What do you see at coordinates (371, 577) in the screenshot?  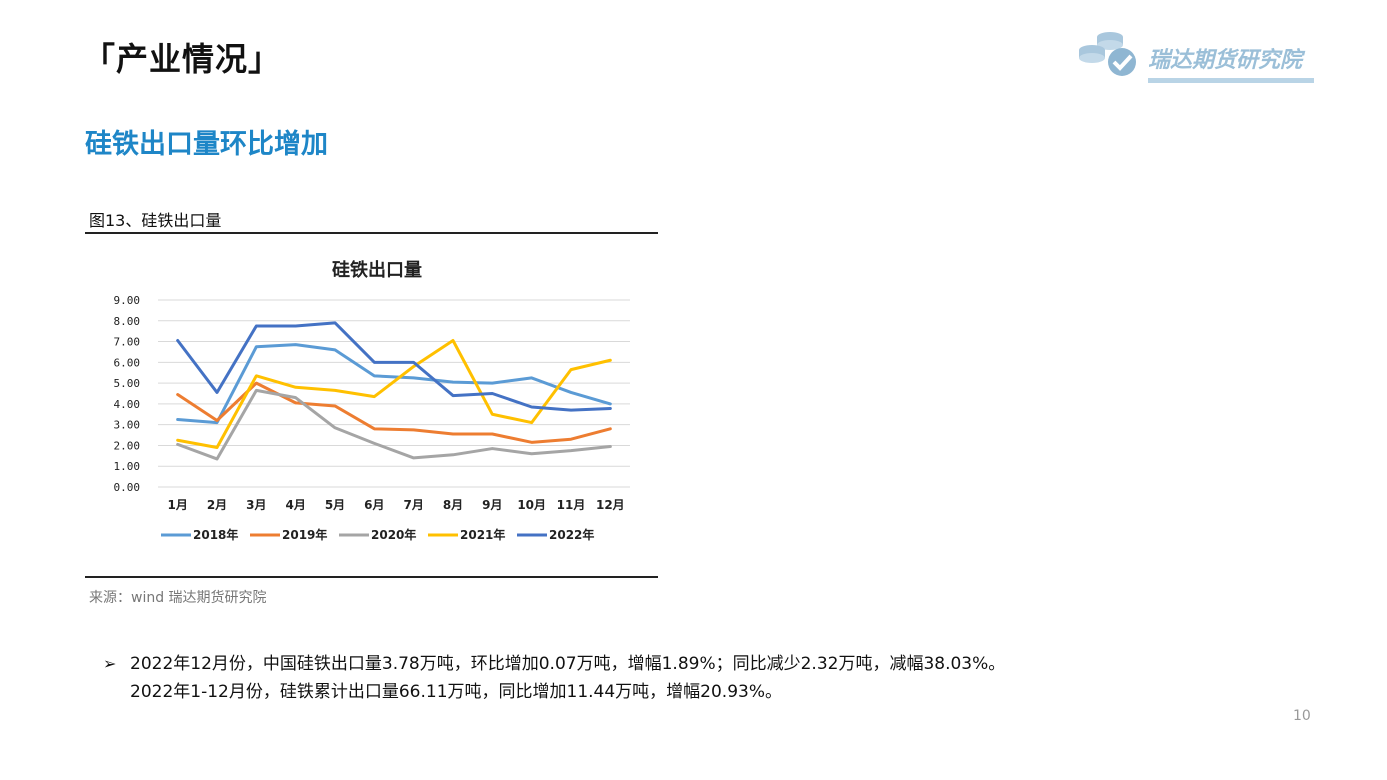 I see `figure-bottom-rule` at bounding box center [371, 577].